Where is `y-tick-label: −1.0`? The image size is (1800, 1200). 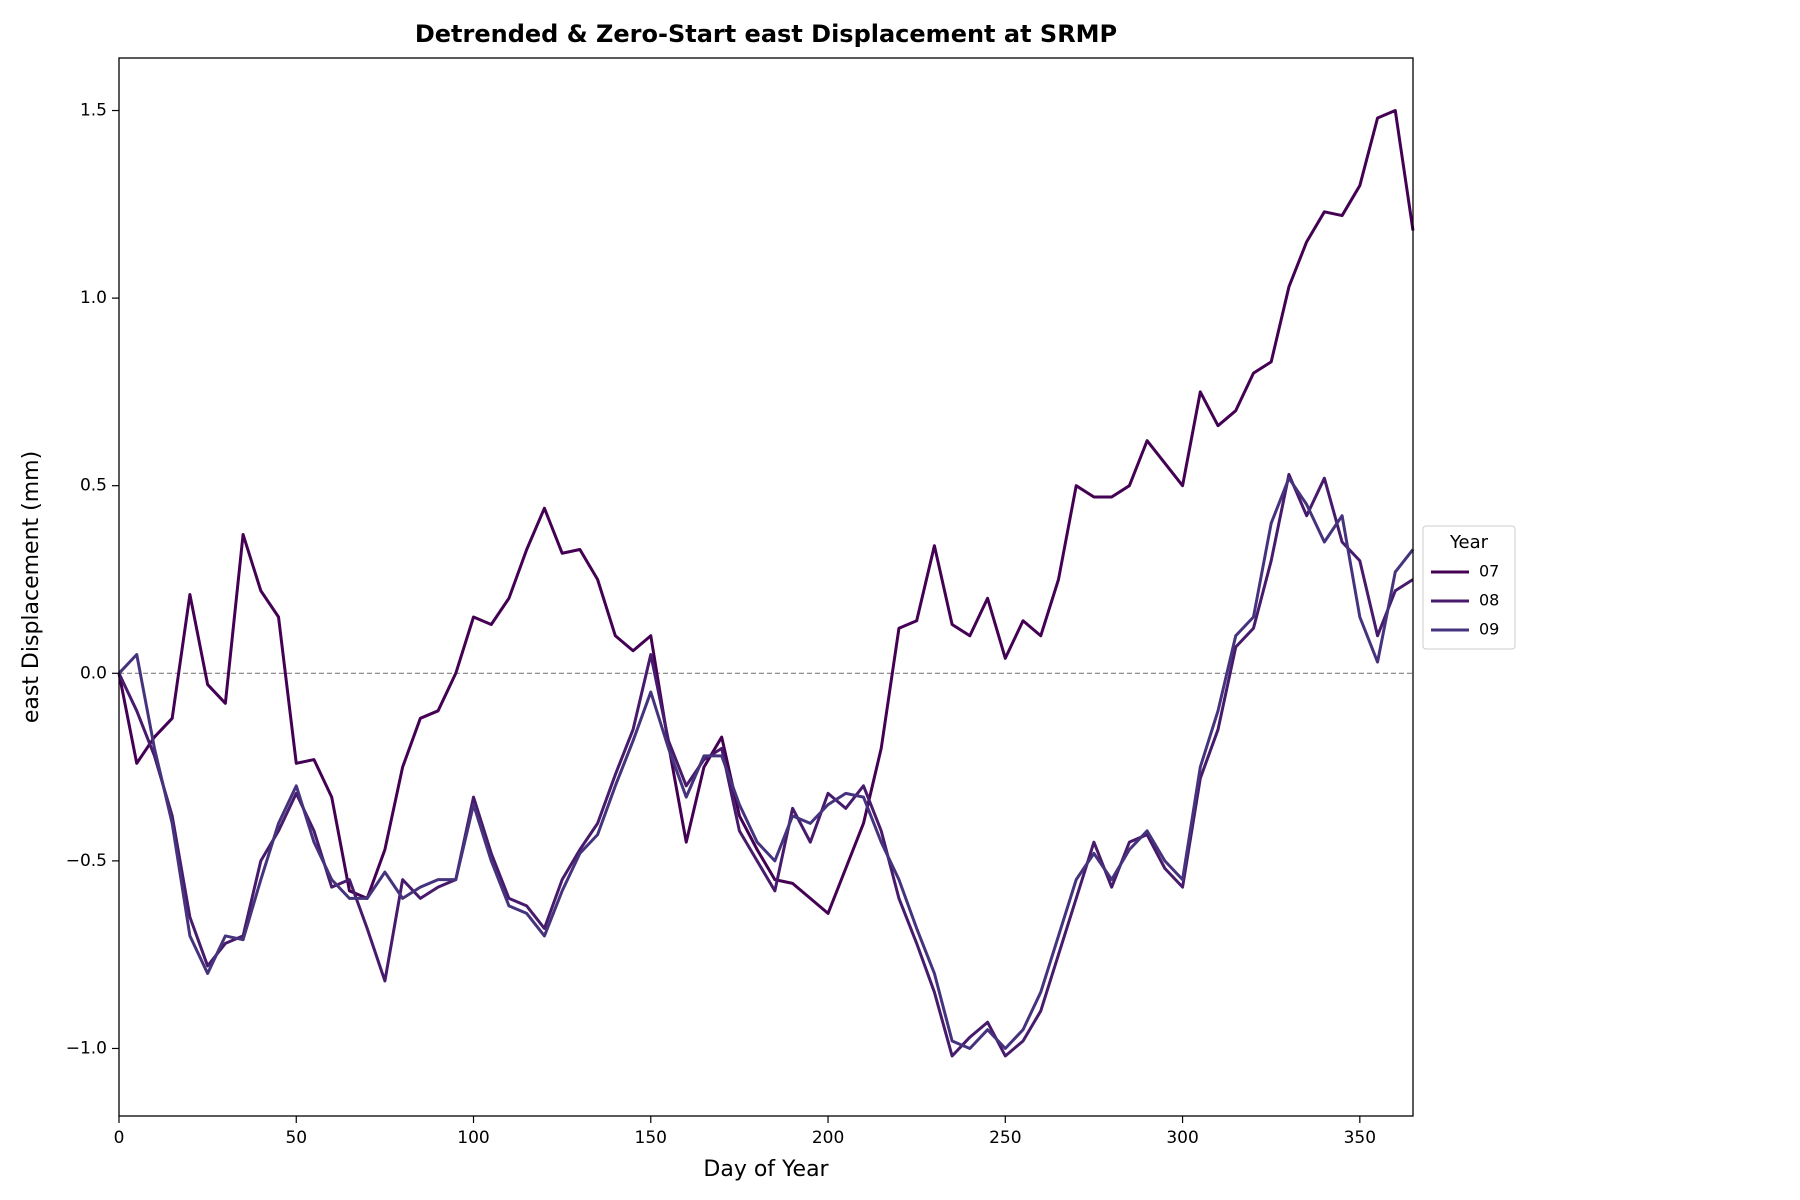 y-tick-label: −1.0 is located at coordinates (86, 1048).